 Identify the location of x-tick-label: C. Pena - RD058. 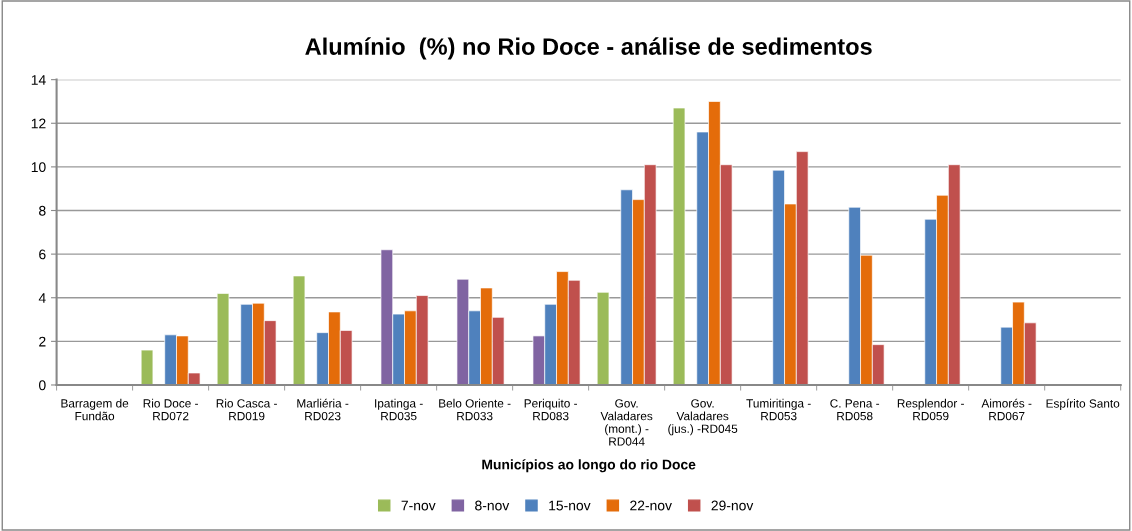
(855, 410).